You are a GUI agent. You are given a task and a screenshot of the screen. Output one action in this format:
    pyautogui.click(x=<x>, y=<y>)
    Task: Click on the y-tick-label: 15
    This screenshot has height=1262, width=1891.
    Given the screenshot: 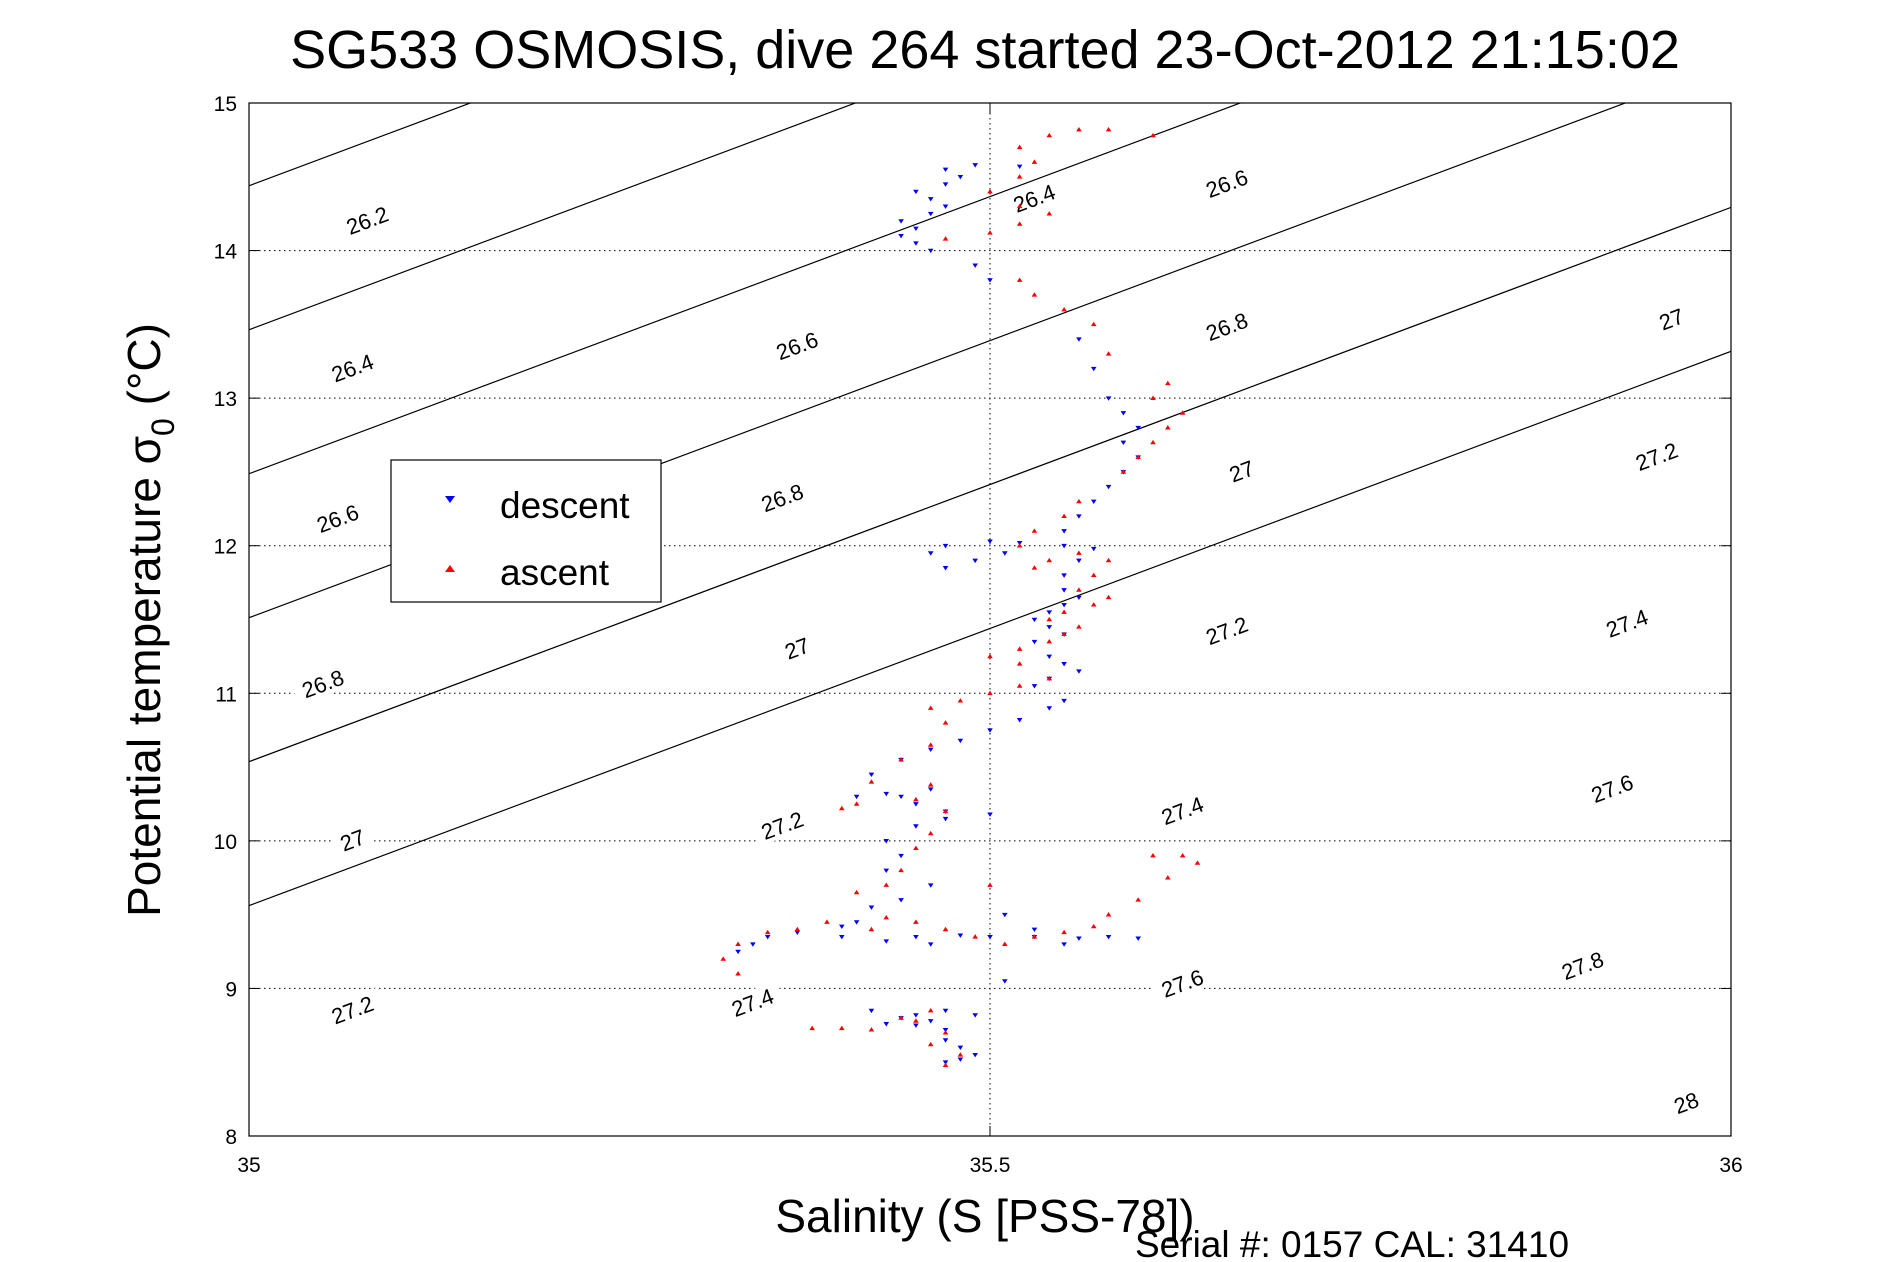 What is the action you would take?
    pyautogui.click(x=225, y=104)
    